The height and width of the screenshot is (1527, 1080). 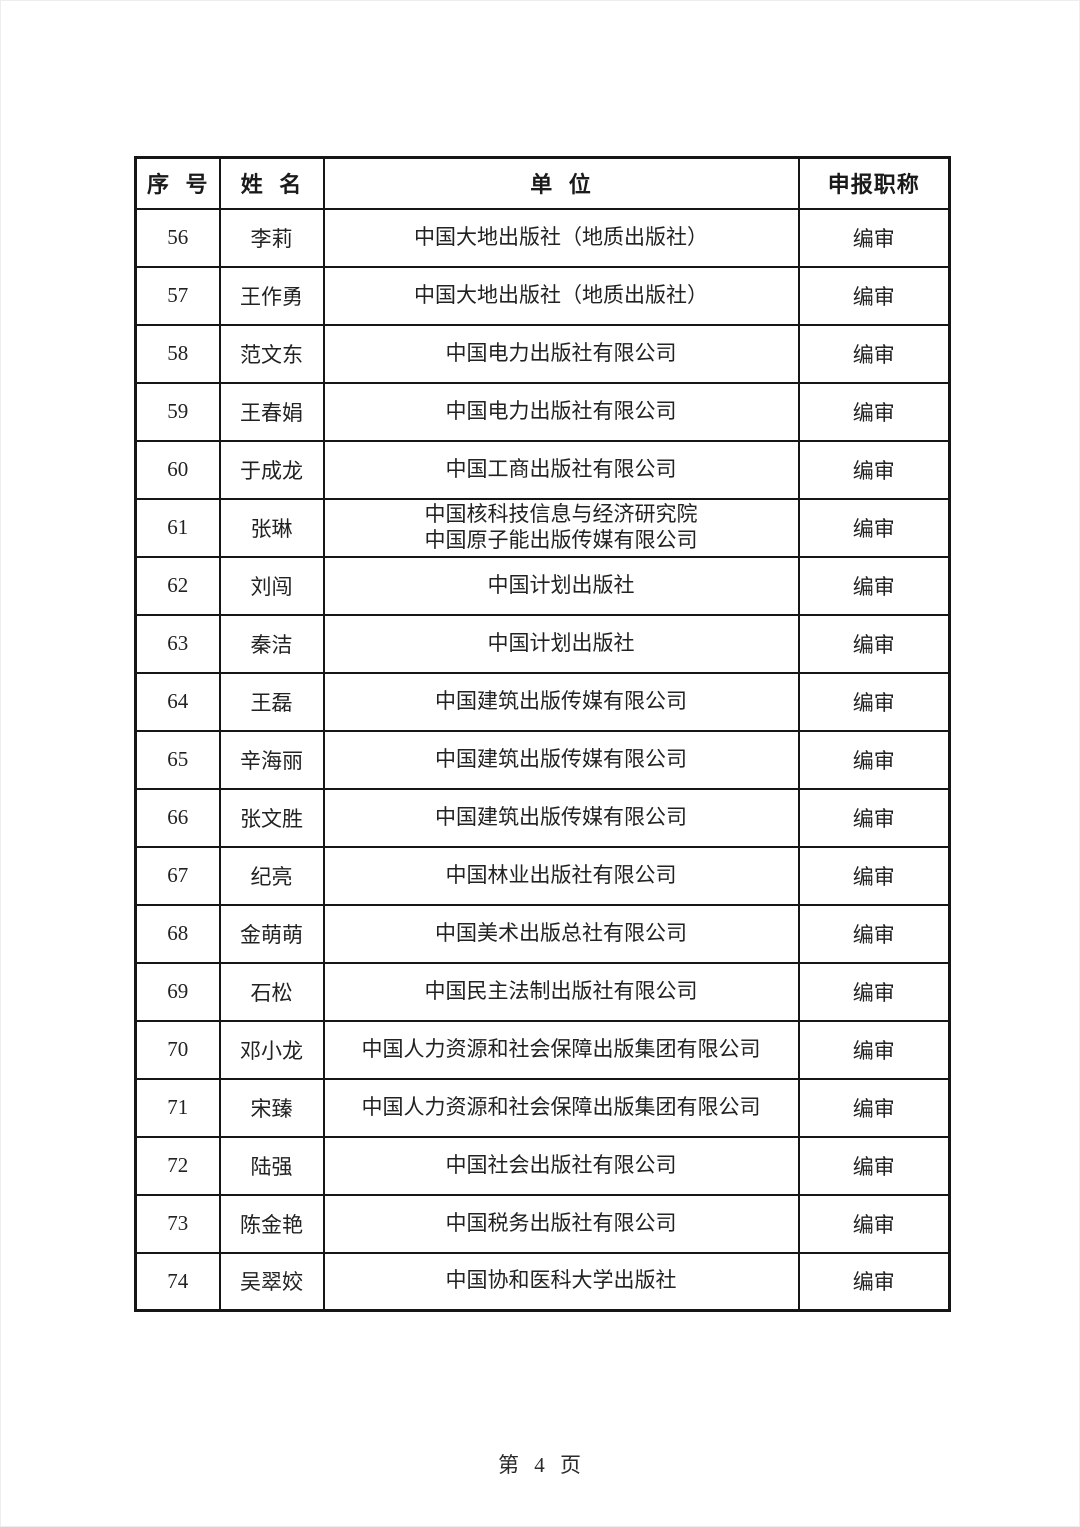 What do you see at coordinates (271, 933) in the screenshot?
I see `cell-person-name: 金萌萌` at bounding box center [271, 933].